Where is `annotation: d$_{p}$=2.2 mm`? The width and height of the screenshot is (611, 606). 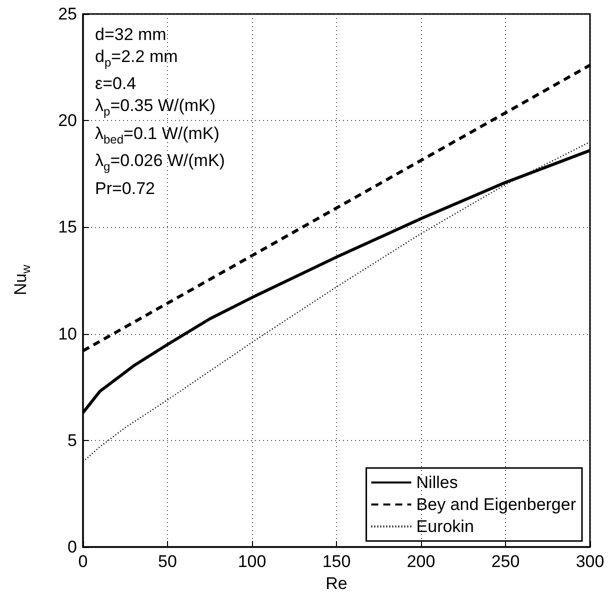 annotation: d$_{p}$=2.2 mm is located at coordinates (137, 59).